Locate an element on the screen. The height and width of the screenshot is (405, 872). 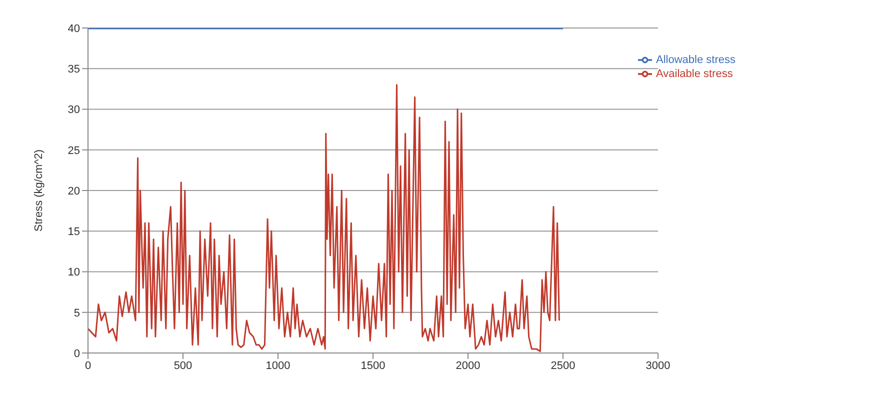
x-tick-label: 500 is located at coordinates (183, 366).